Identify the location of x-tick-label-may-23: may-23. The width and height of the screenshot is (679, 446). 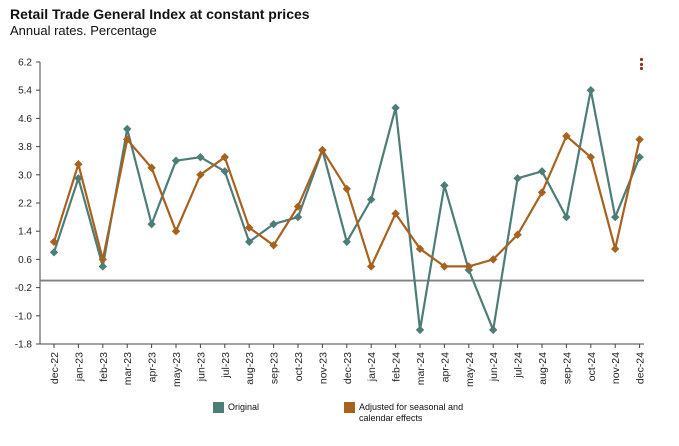
(177, 369).